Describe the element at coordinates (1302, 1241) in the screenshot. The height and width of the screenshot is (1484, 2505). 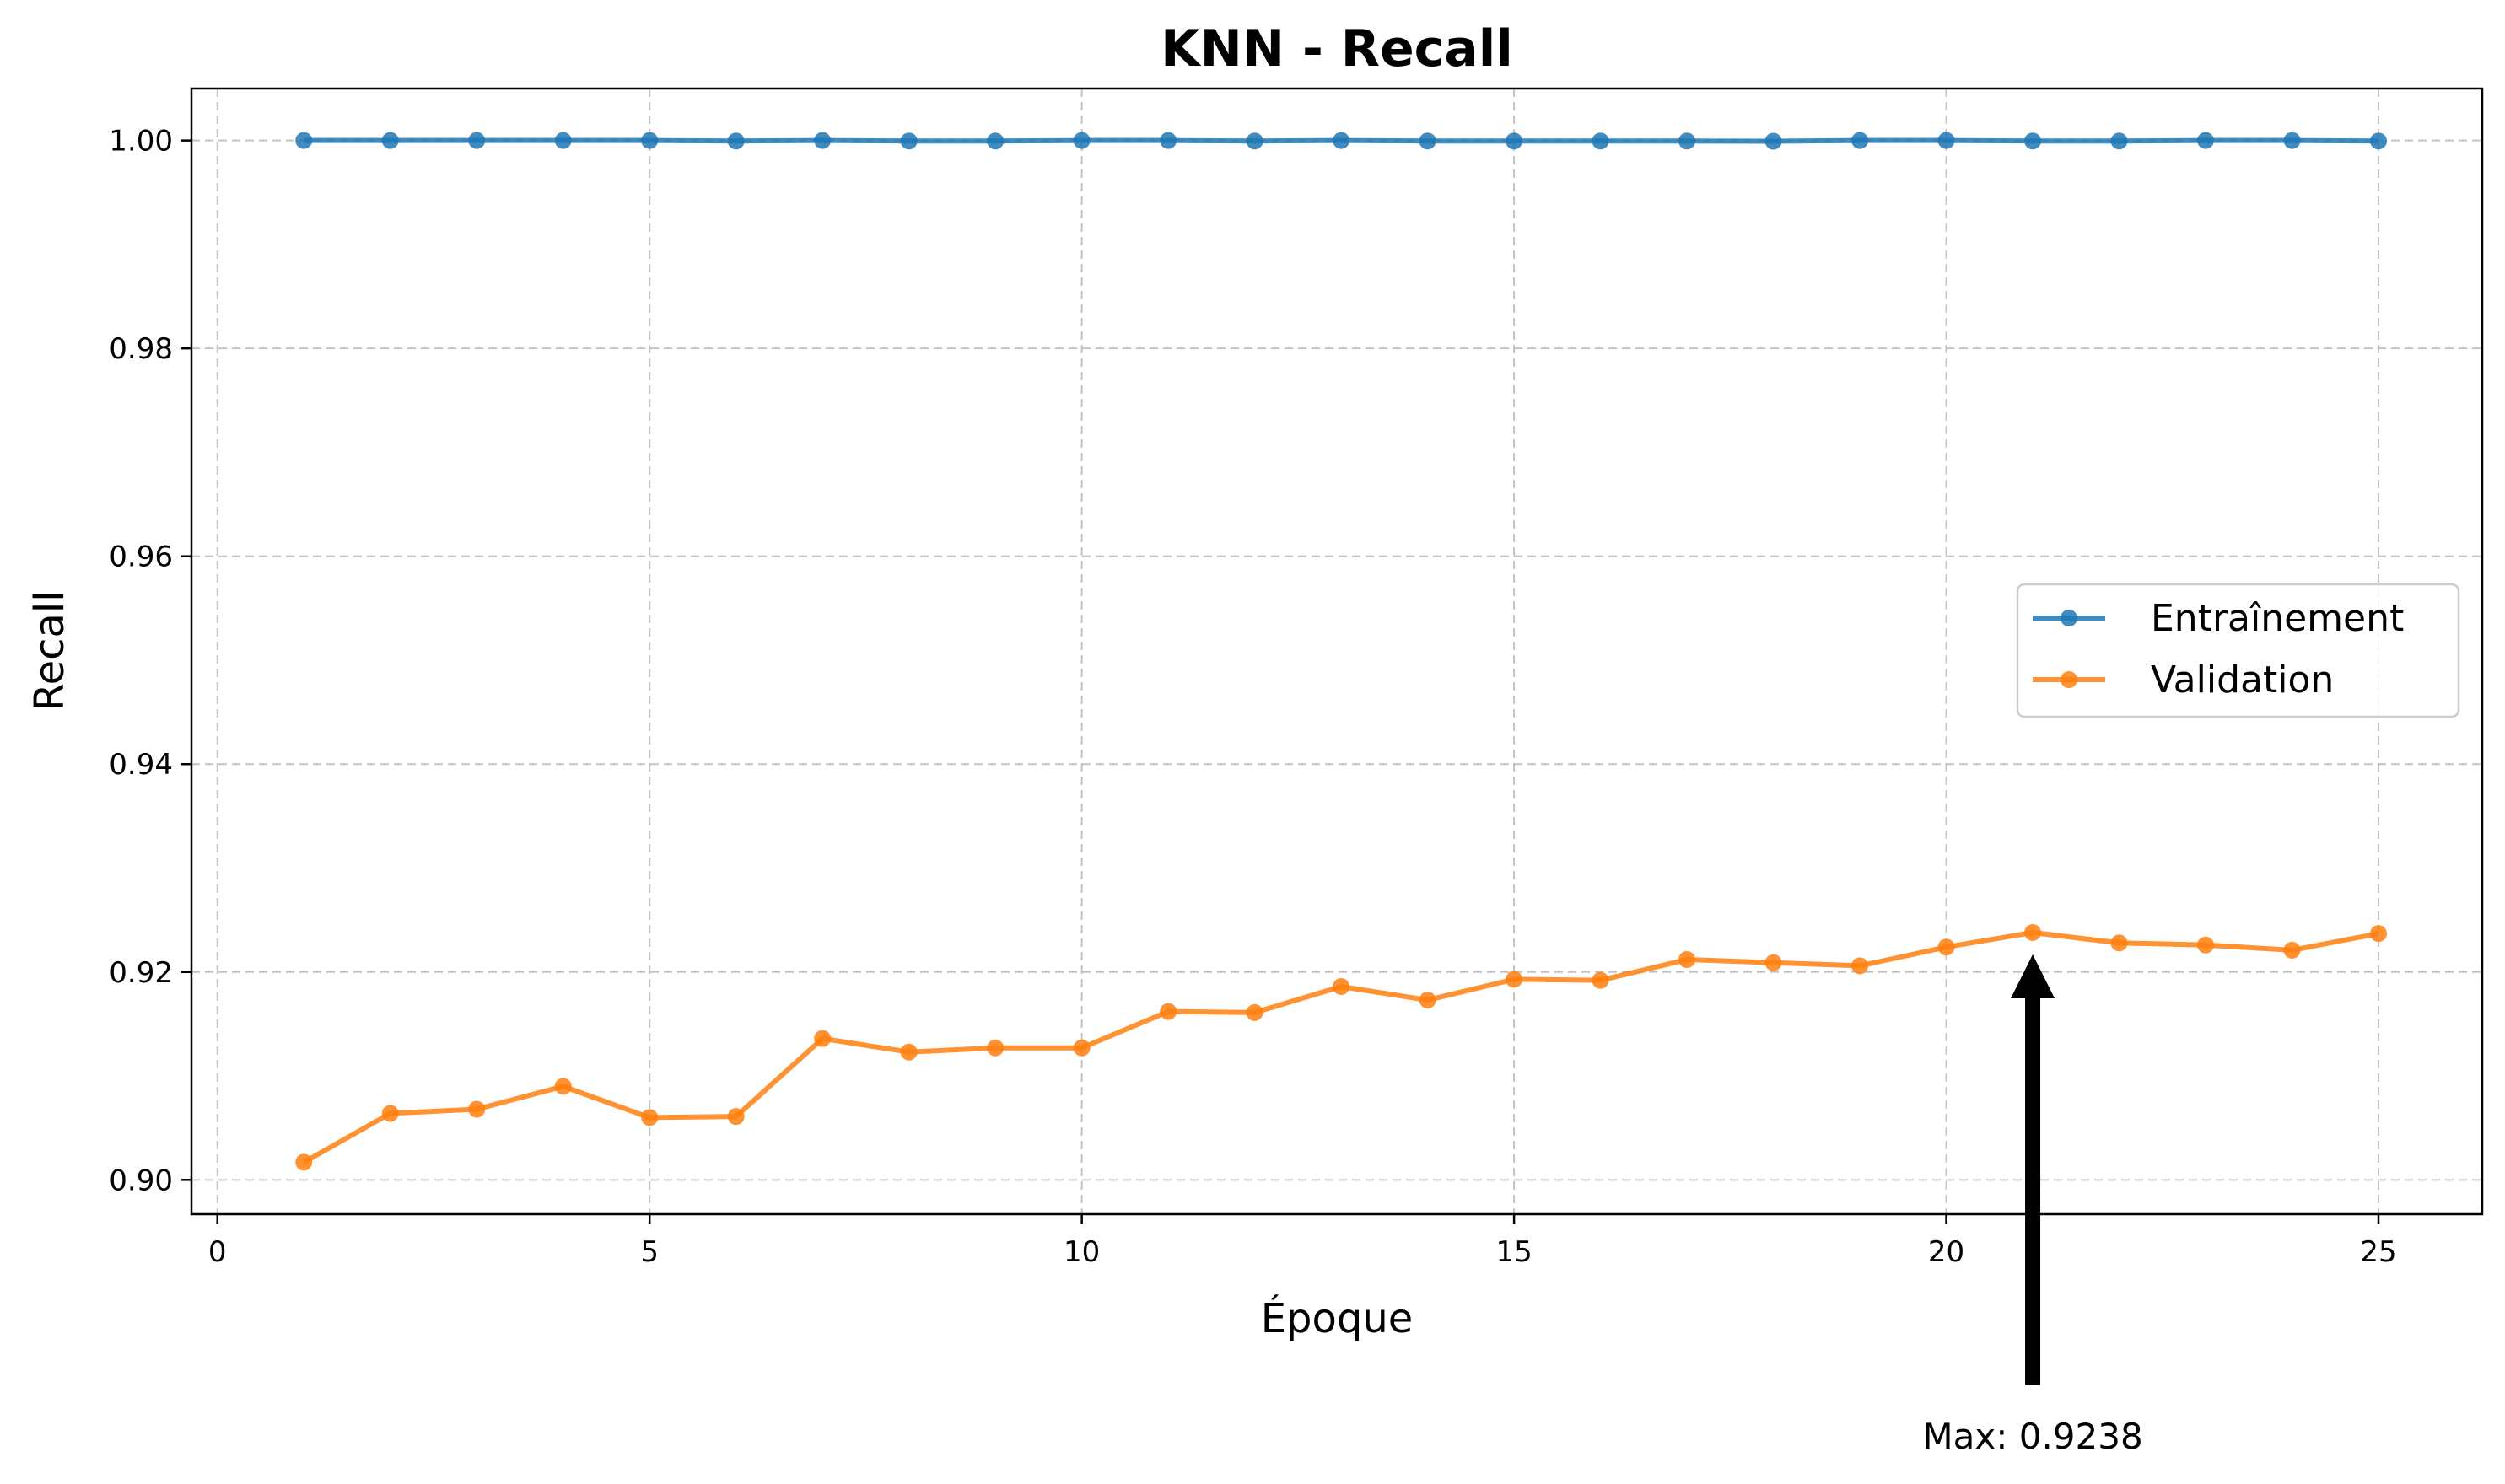
I see `x-axis-ticks: 0 5 10 15 20 25` at that location.